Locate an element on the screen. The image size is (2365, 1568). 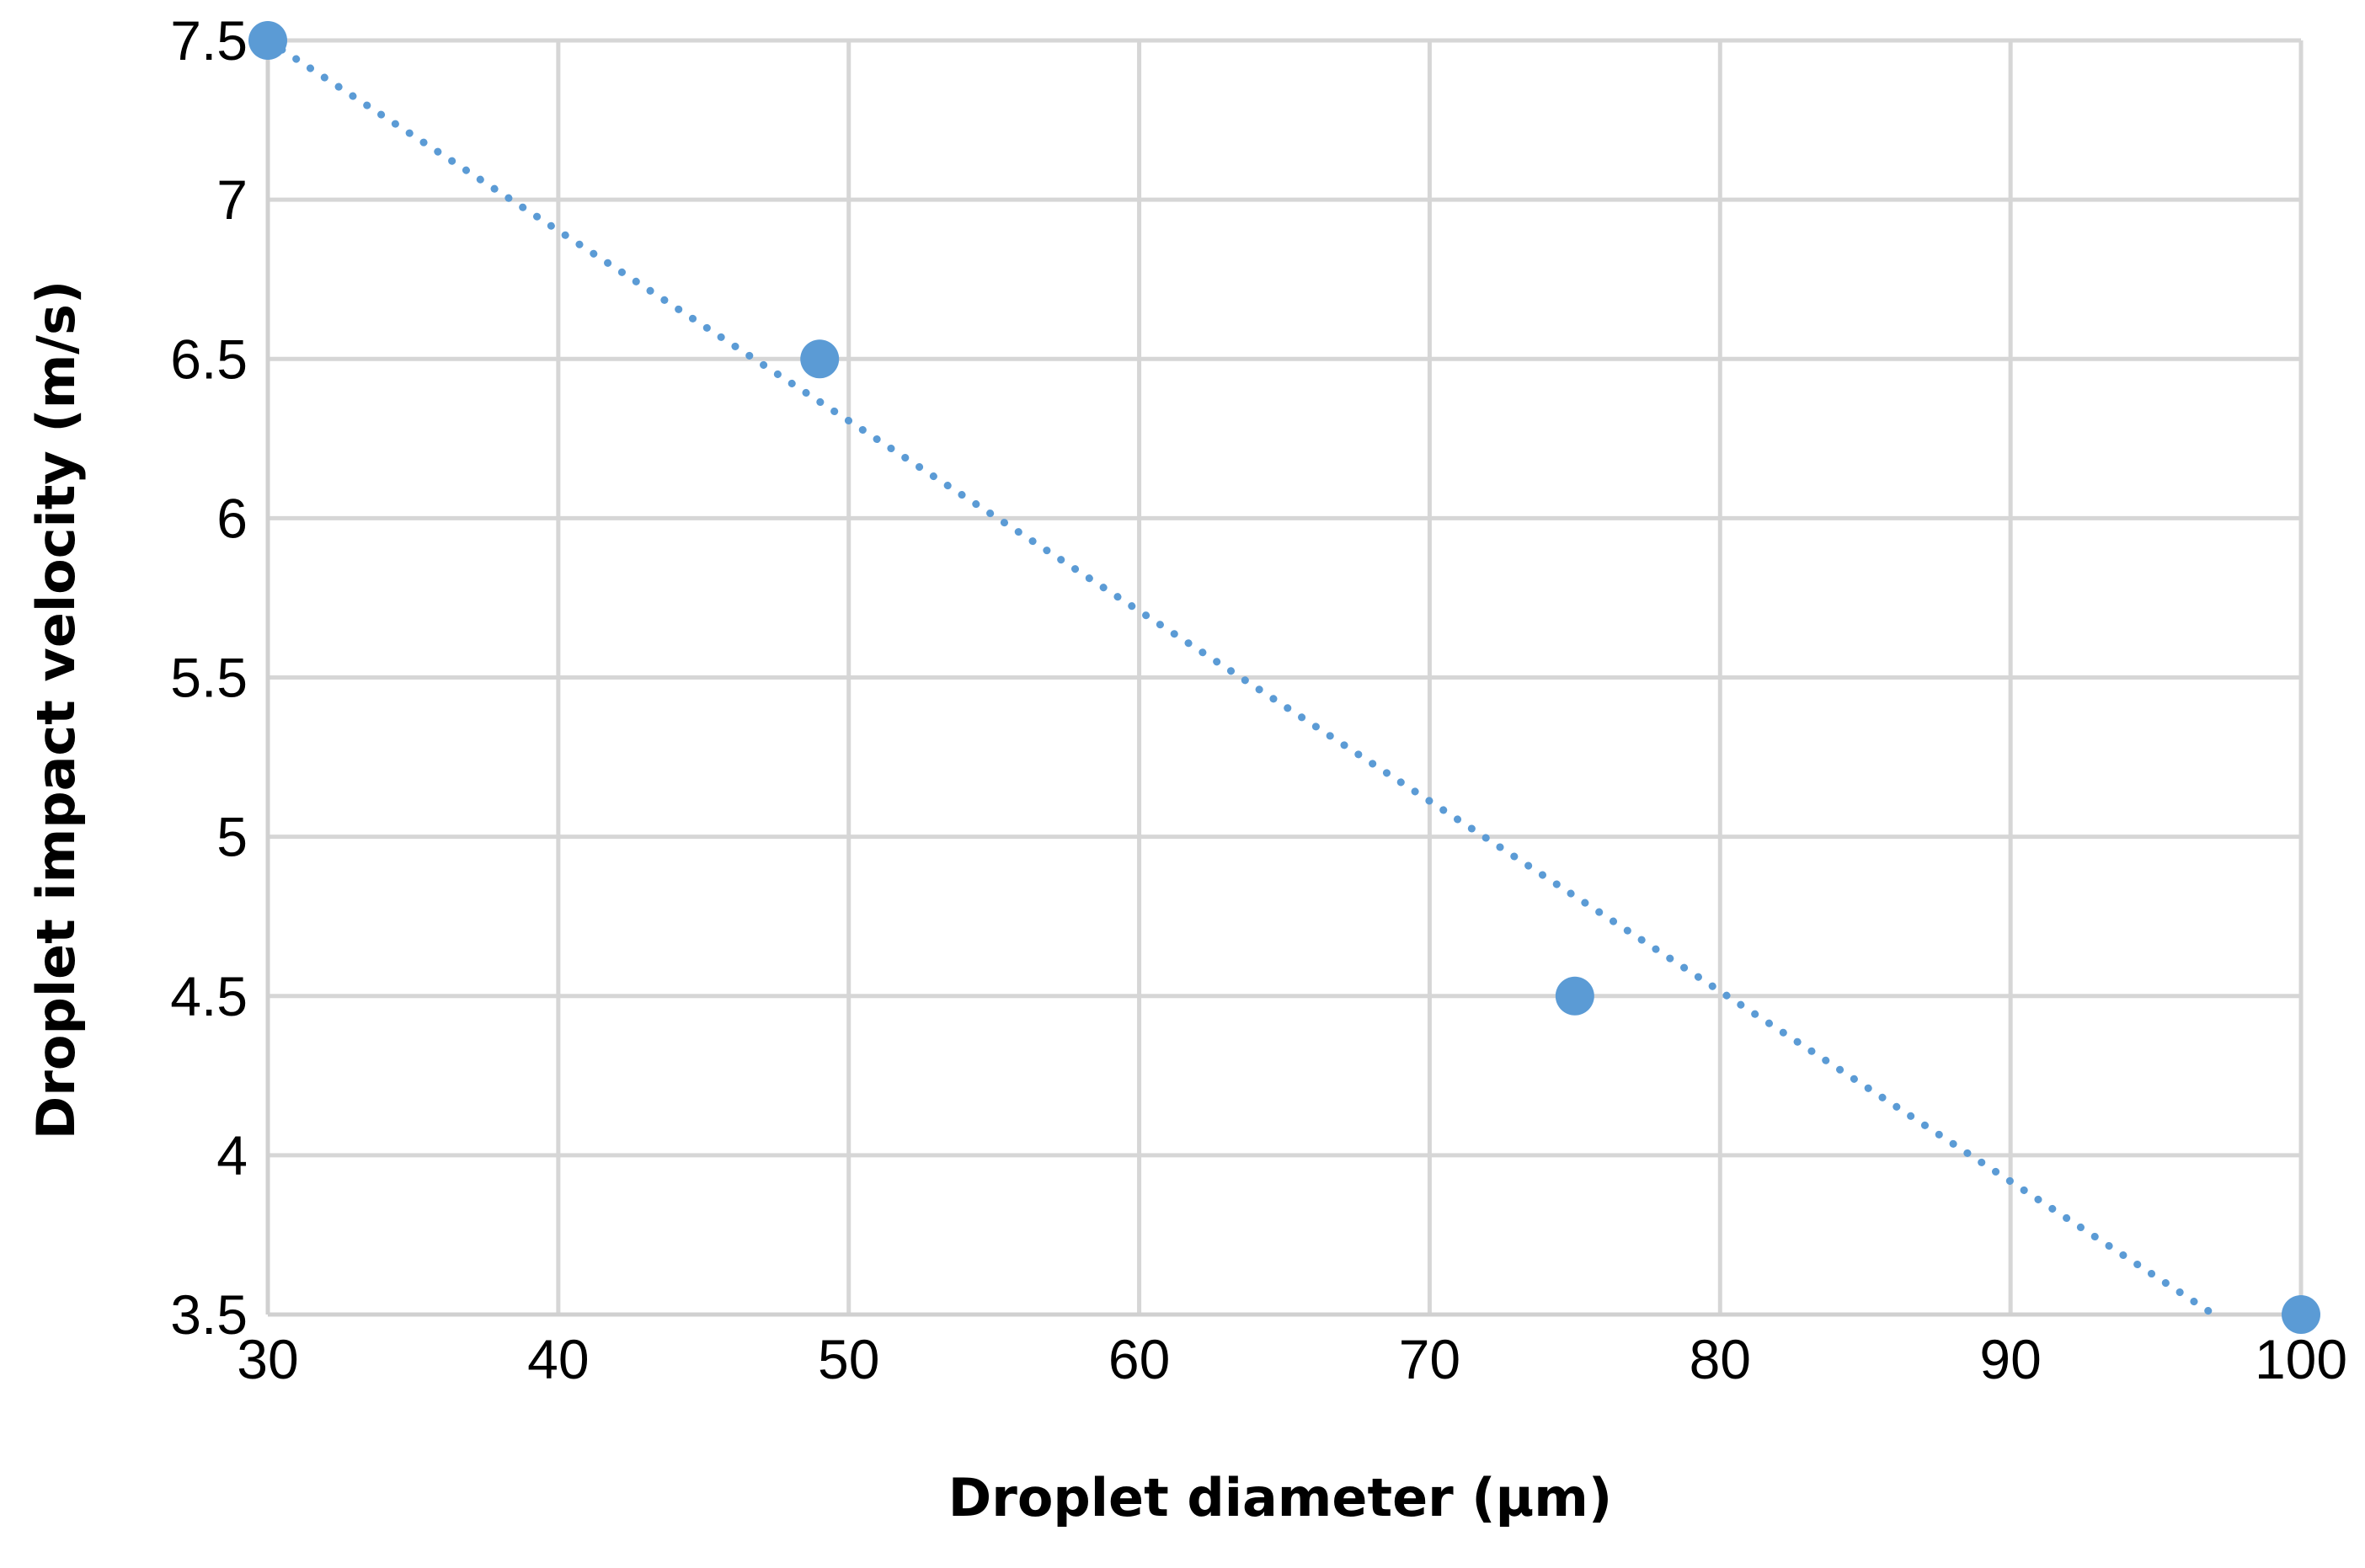
x-tick-label: 80 is located at coordinates (1720, 1359).